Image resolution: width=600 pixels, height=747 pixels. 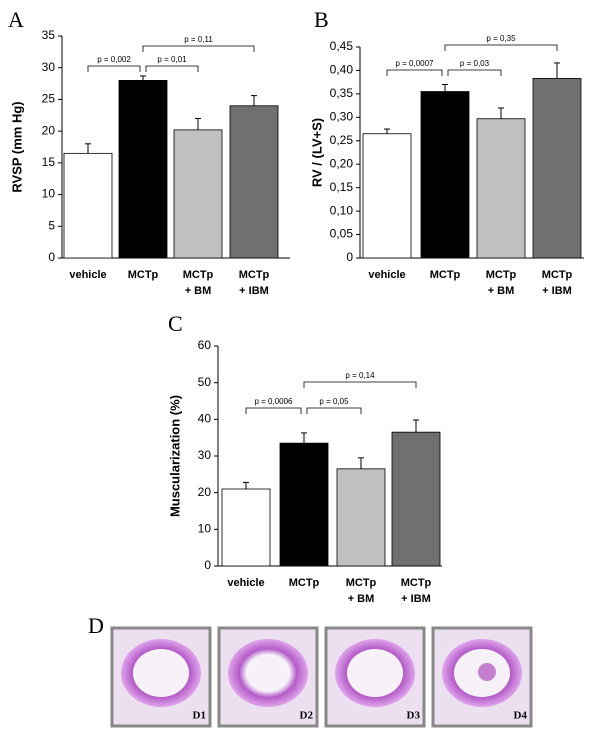 What do you see at coordinates (342, 210) in the screenshot?
I see `y-tick-label: 0,10` at bounding box center [342, 210].